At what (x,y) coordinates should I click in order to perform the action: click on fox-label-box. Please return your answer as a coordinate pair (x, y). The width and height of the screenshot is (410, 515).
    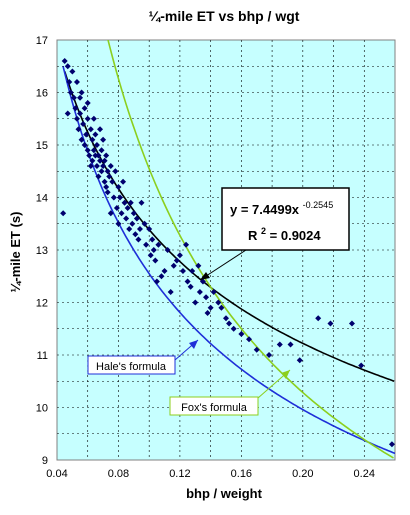
    Looking at the image, I should click on (214, 406).